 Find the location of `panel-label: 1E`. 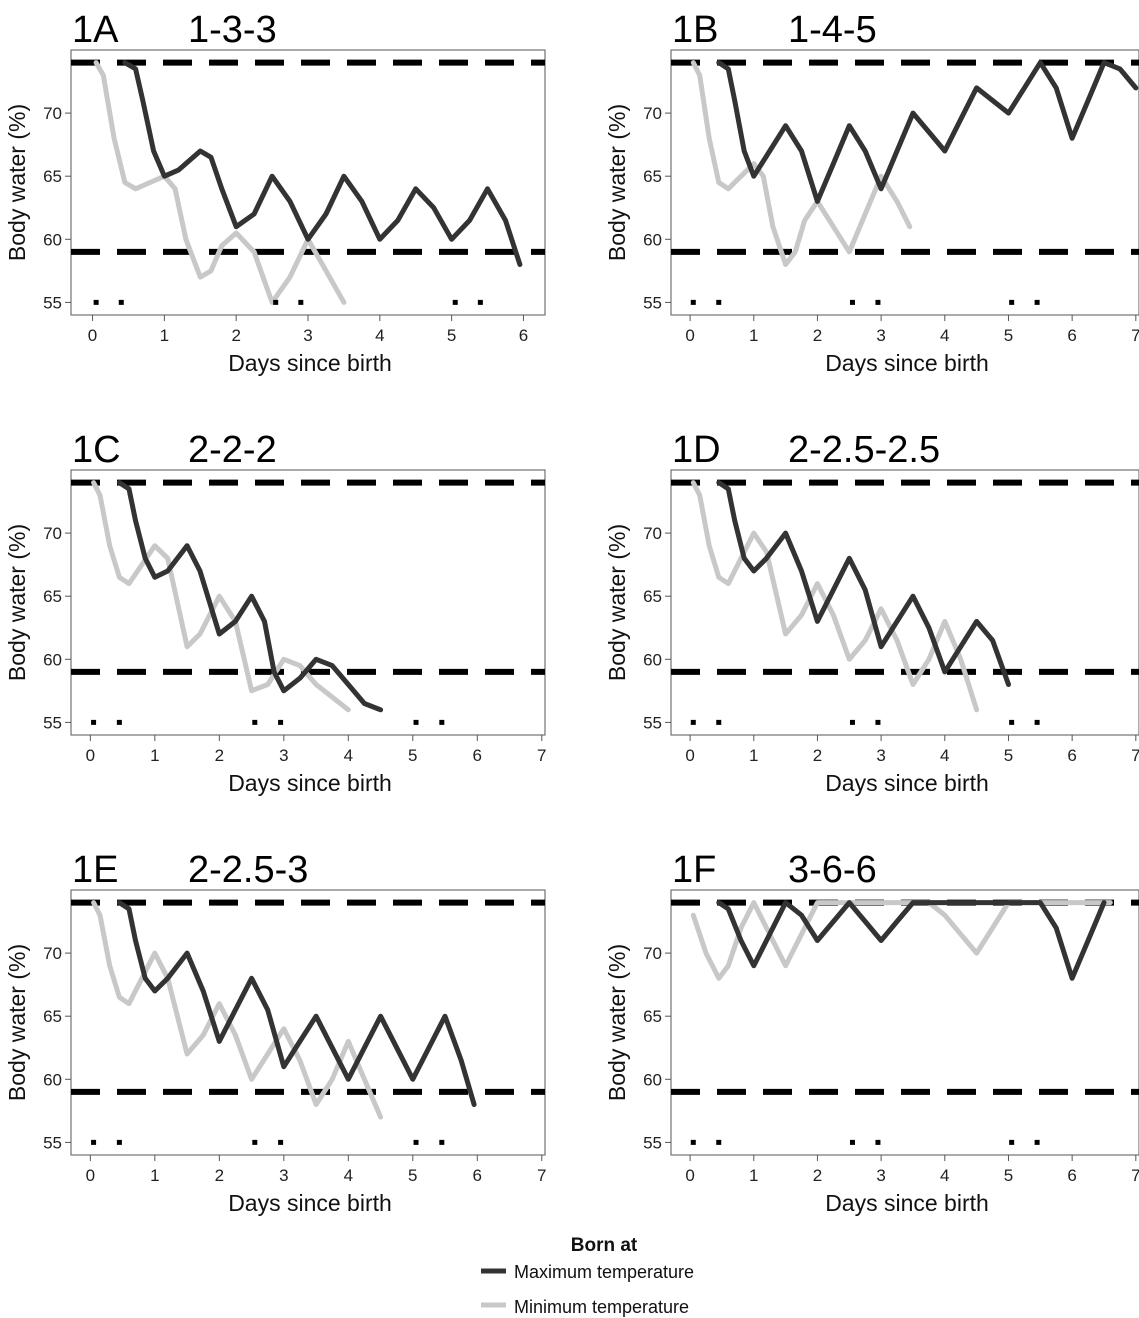

panel-label: 1E is located at coordinates (95, 870).